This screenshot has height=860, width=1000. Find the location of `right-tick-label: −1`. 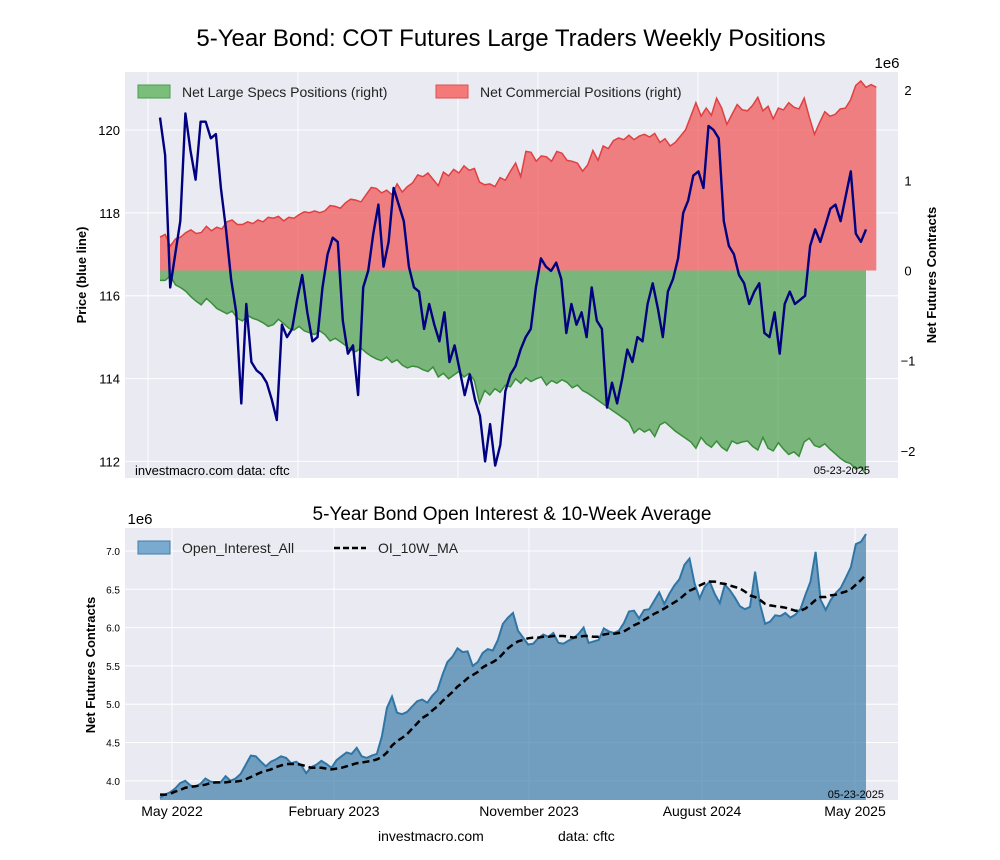

right-tick-label: −1 is located at coordinates (908, 361).